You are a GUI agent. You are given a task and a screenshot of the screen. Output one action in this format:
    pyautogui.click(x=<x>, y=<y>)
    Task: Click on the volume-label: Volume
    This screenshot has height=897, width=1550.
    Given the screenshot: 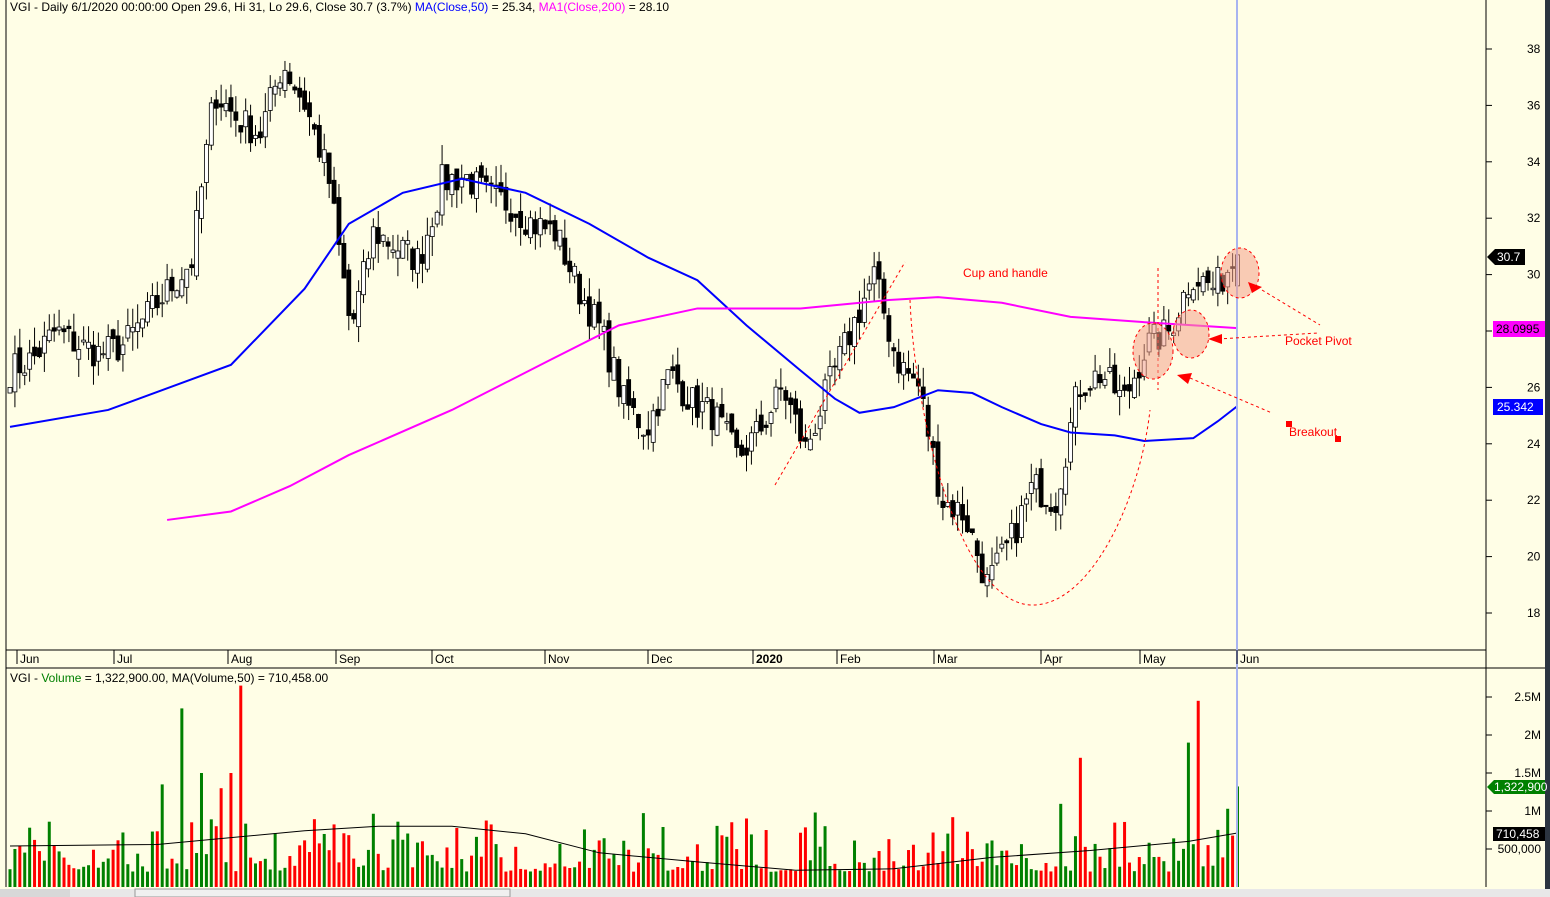 What is the action you would take?
    pyautogui.click(x=61, y=678)
    